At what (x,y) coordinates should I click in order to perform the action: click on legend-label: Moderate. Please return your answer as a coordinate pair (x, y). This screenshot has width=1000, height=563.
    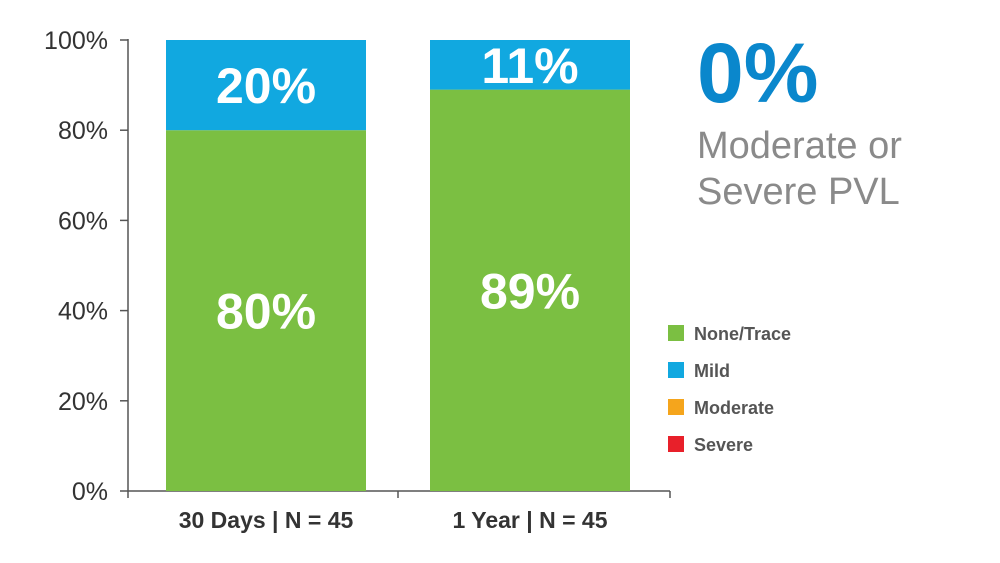
    Looking at the image, I should click on (734, 408).